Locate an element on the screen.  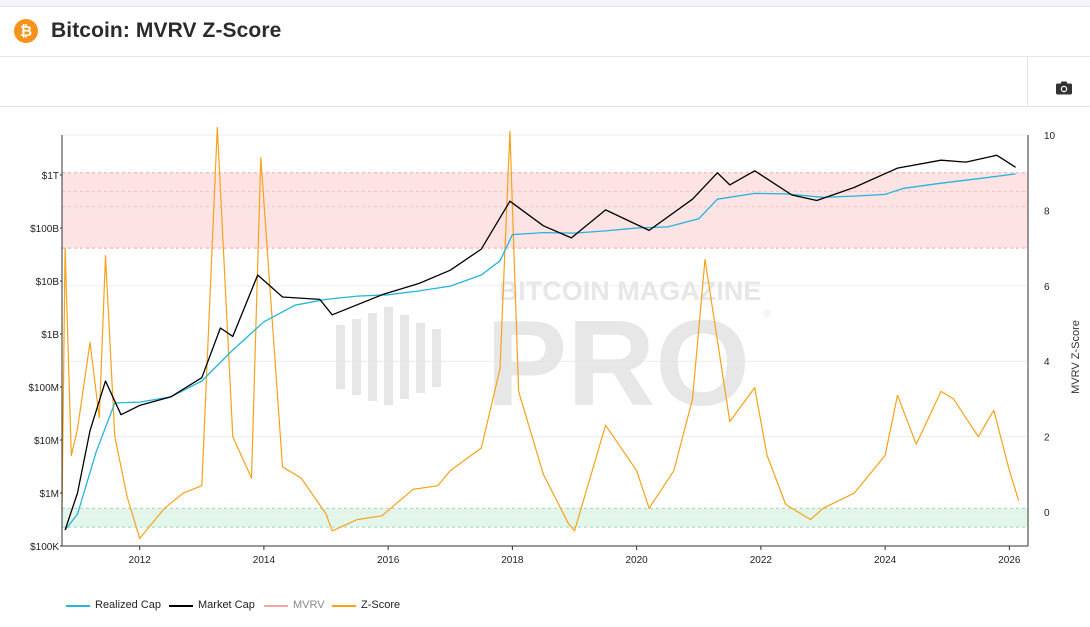
legend-swatch-mvrv is located at coordinates (276, 606).